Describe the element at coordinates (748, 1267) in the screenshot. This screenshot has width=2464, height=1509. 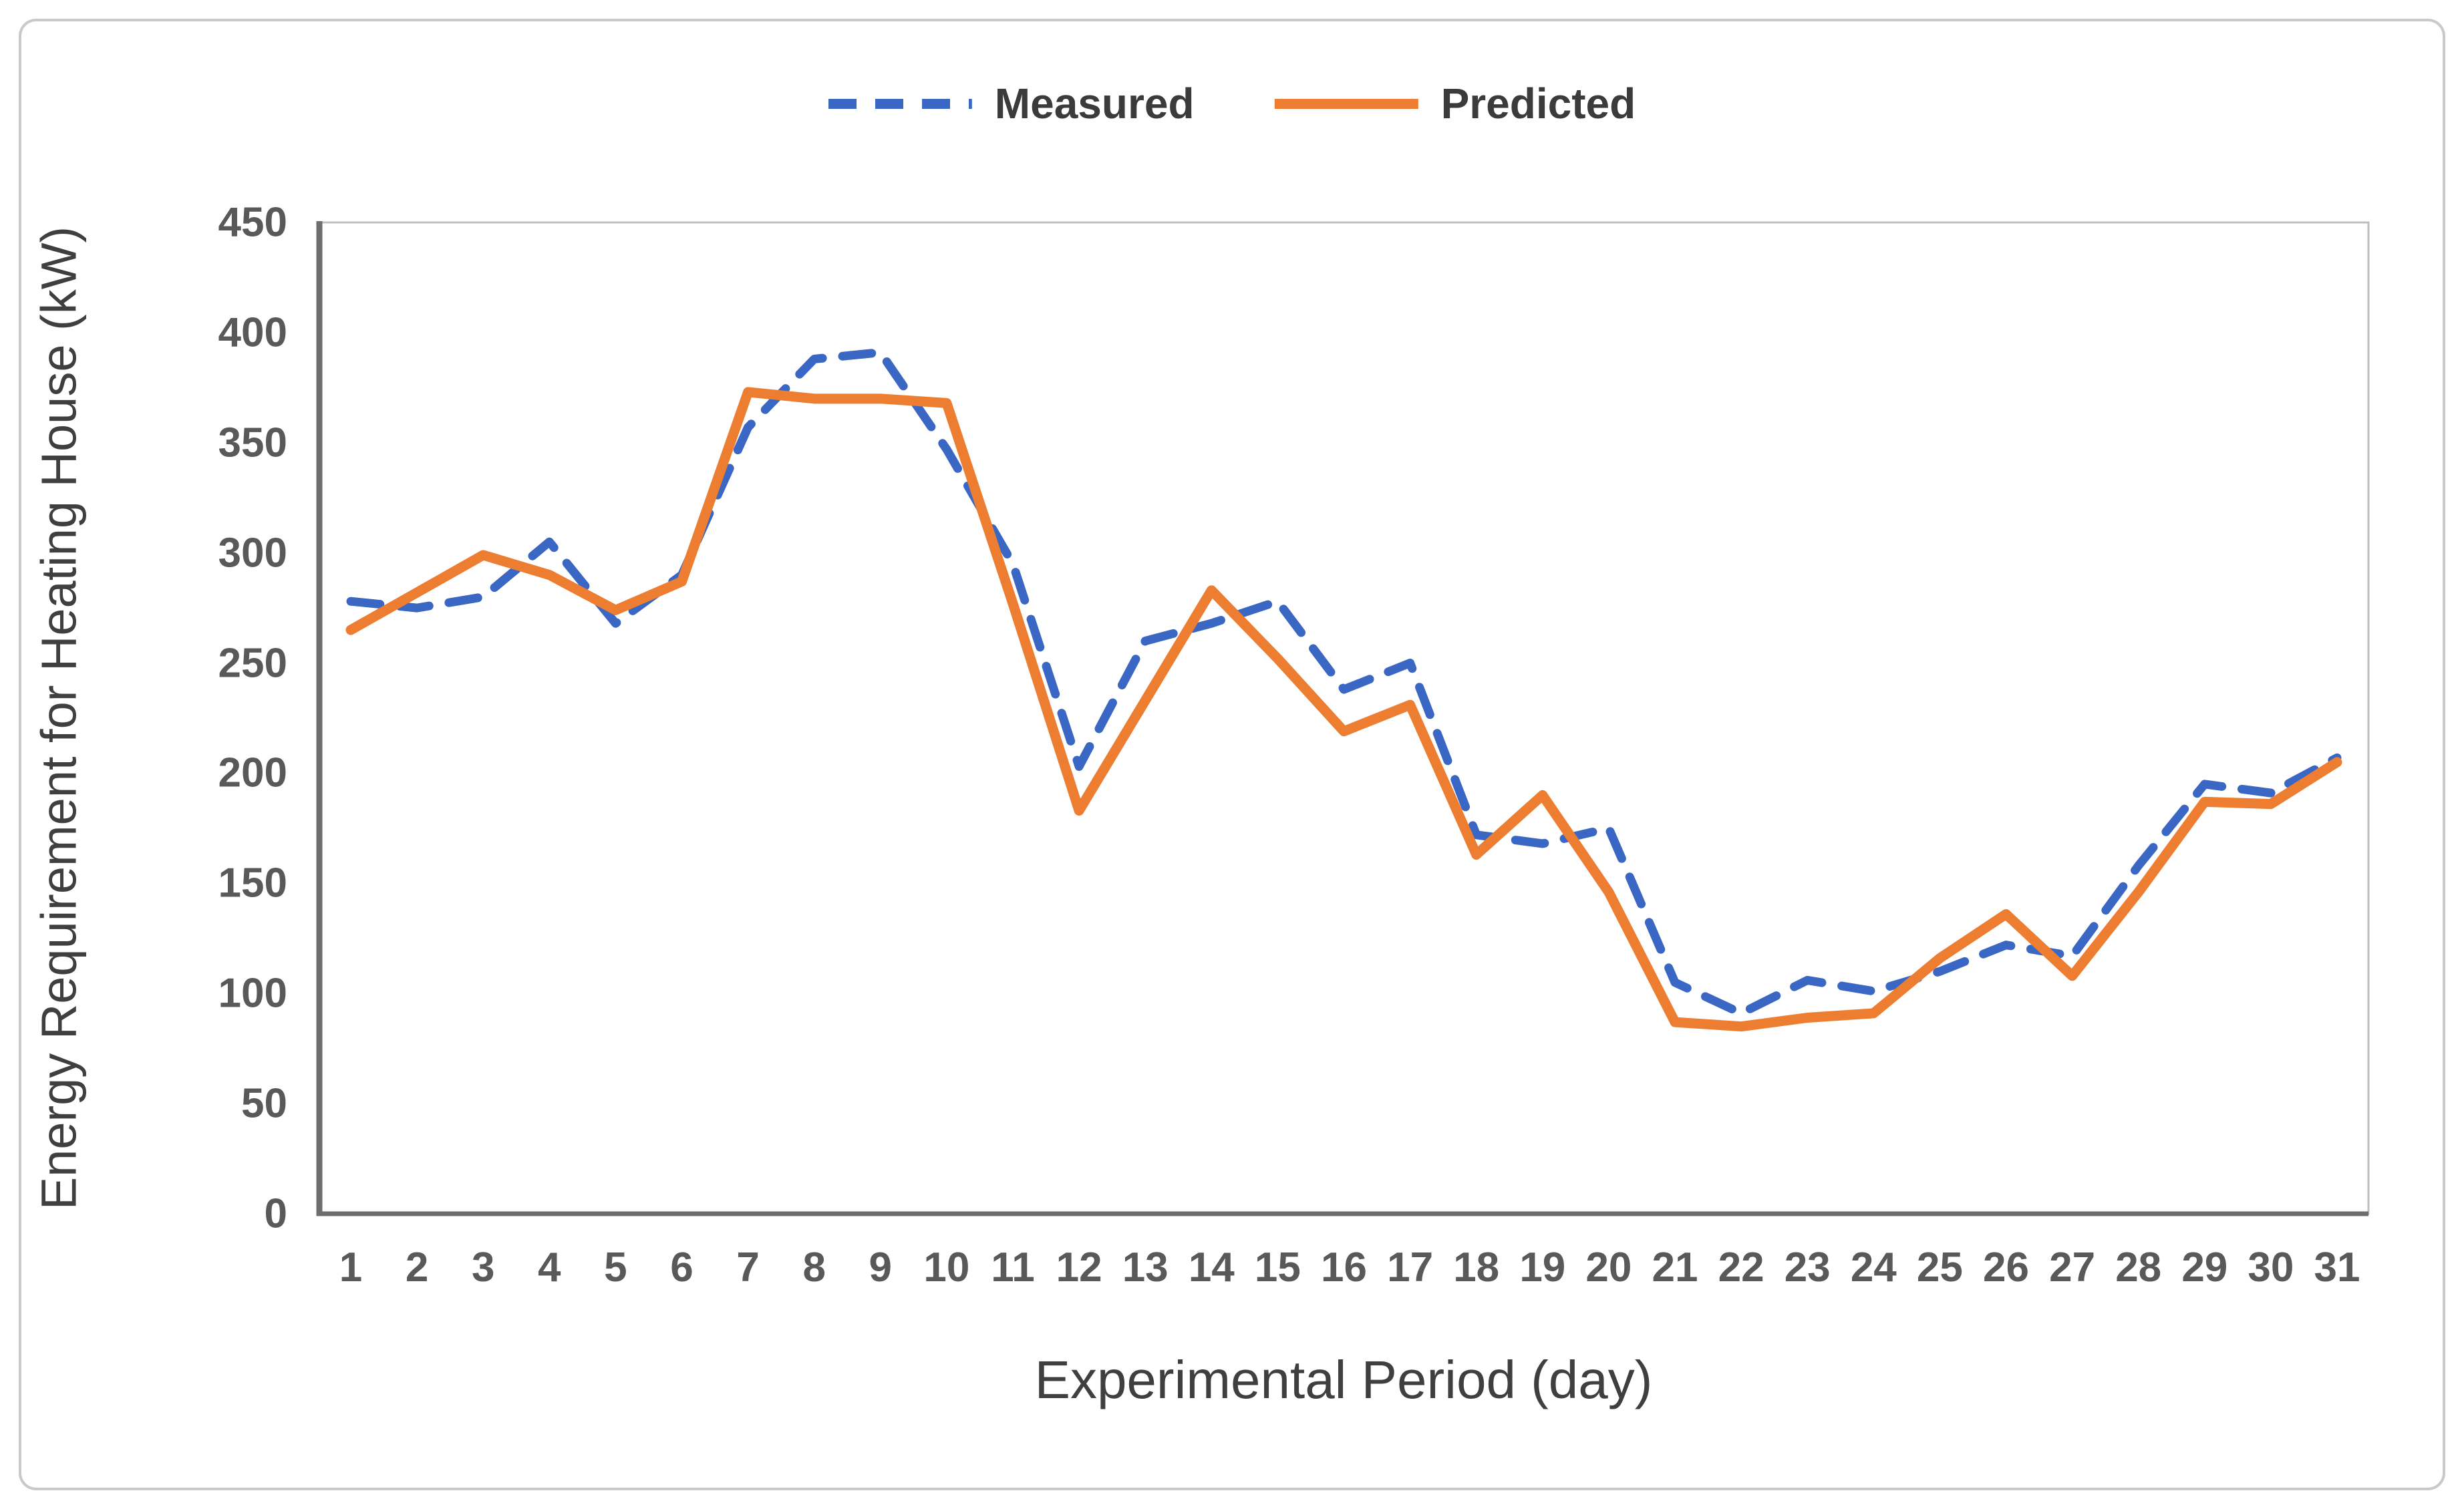
I see `x-tick-label-7: 7` at that location.